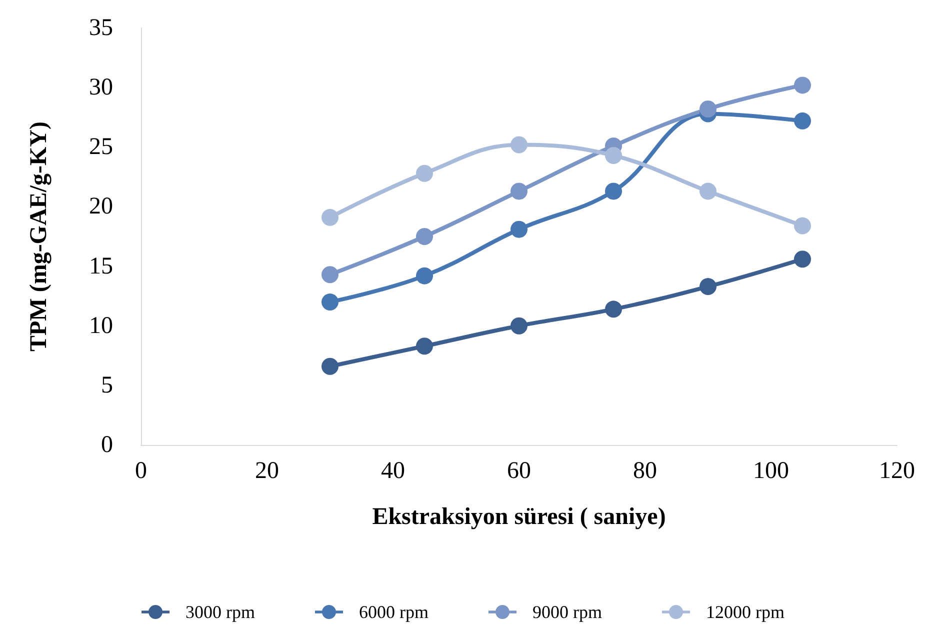 Image resolution: width=926 pixels, height=638 pixels. Describe the element at coordinates (393, 471) in the screenshot. I see `x-tick-label: 40` at that location.